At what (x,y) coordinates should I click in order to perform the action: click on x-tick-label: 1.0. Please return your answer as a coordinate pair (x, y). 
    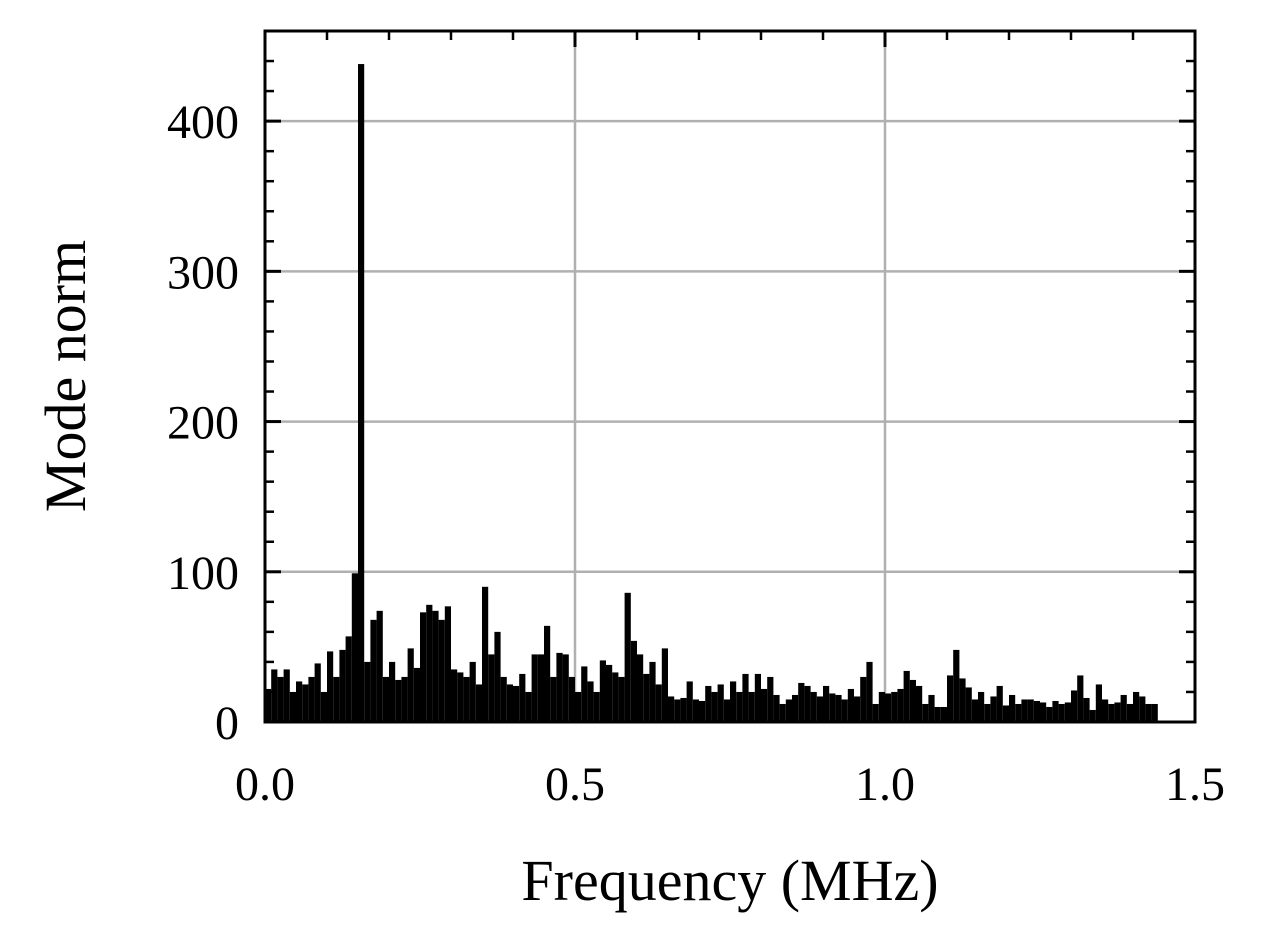
    Looking at the image, I should click on (885, 784).